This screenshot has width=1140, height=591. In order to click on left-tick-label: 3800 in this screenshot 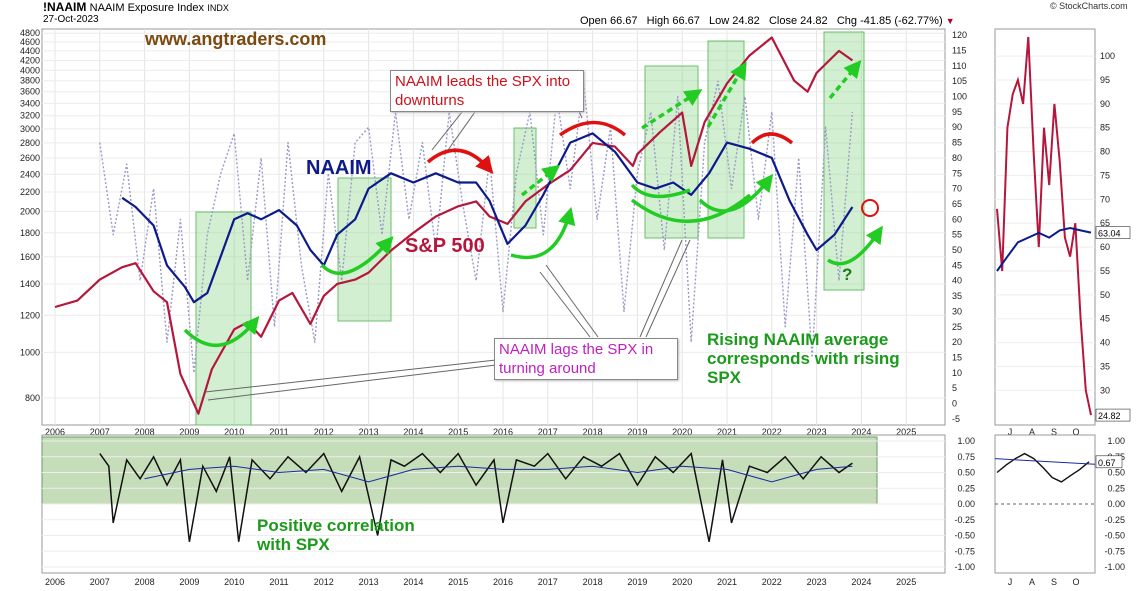, I will do `click(30, 81)`.